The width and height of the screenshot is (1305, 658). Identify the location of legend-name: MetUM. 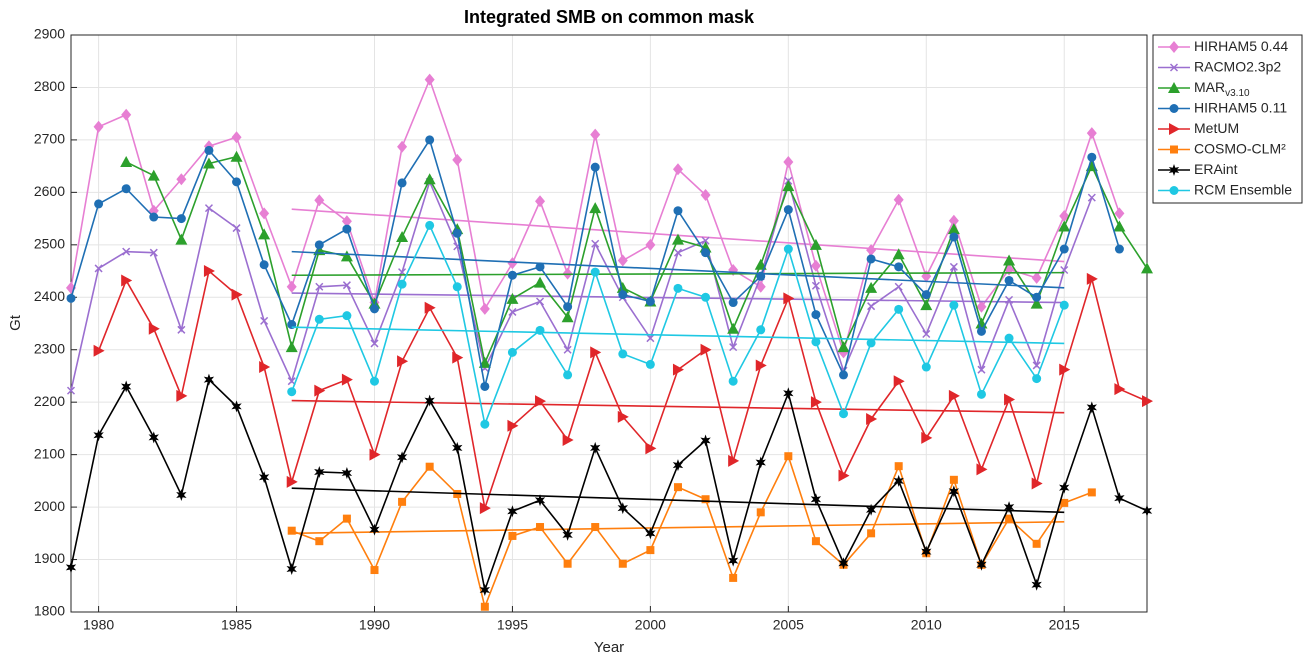
(1216, 128).